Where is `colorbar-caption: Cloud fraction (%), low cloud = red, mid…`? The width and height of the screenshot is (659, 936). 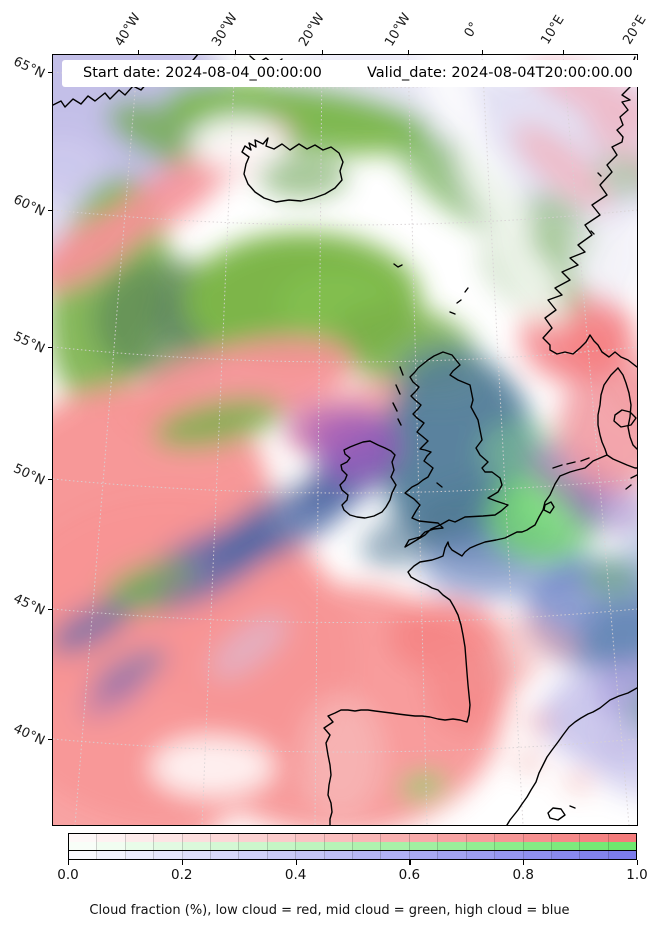
colorbar-caption: Cloud fraction (%), low cloud = red, mid… is located at coordinates (329, 910).